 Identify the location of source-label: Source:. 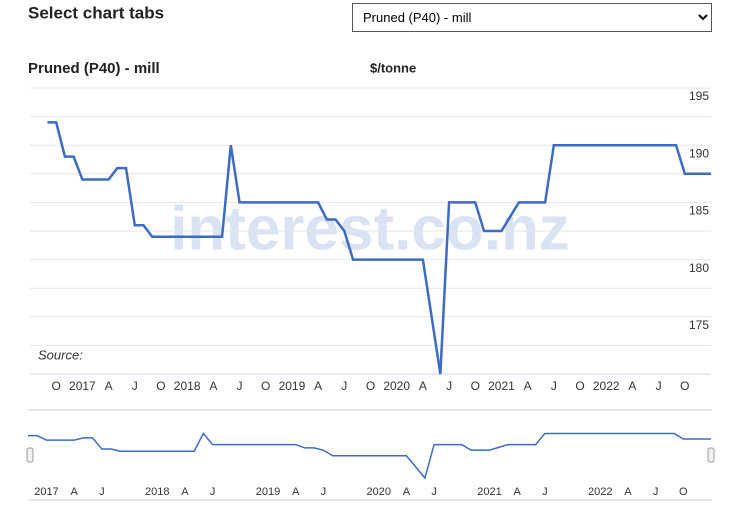
(60, 354).